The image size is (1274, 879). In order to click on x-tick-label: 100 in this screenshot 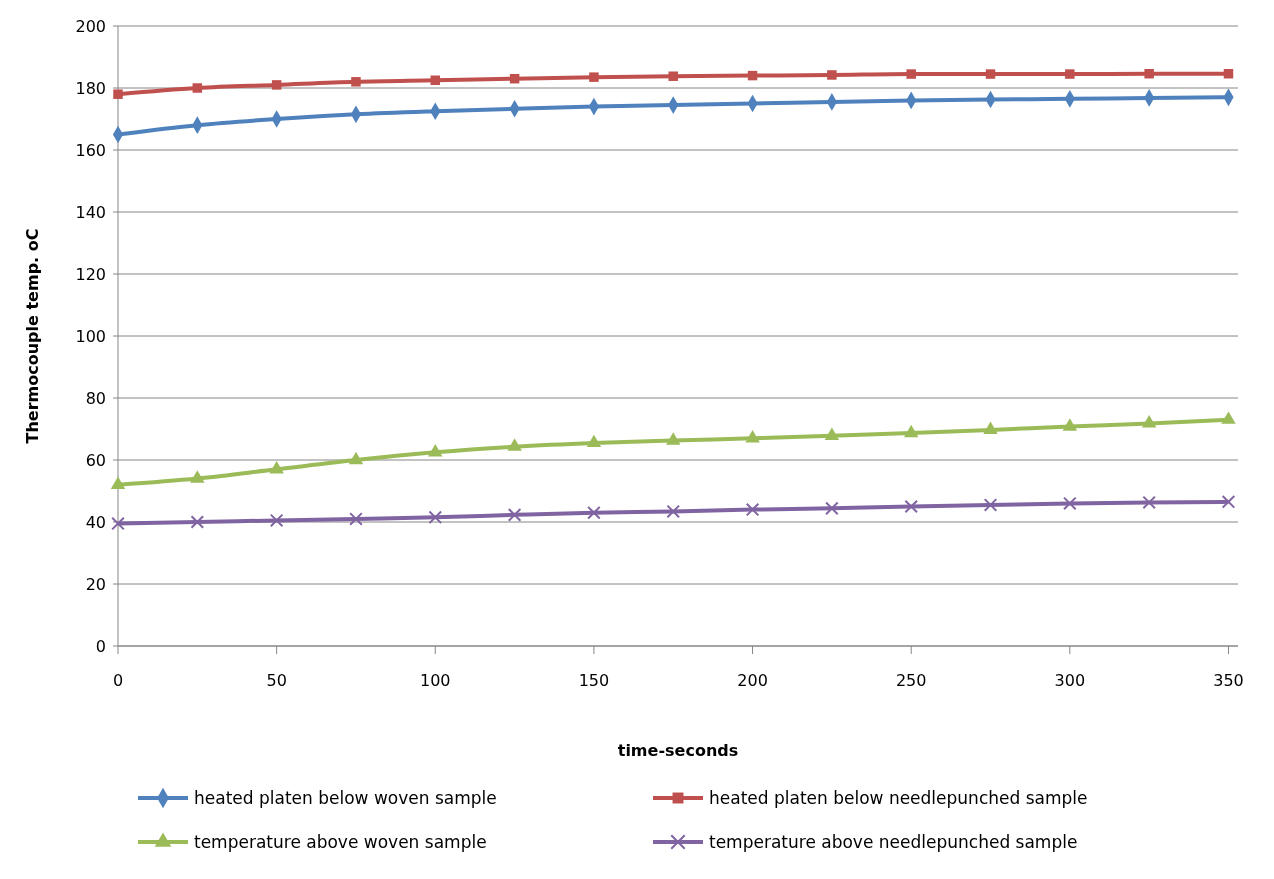, I will do `click(435, 680)`.